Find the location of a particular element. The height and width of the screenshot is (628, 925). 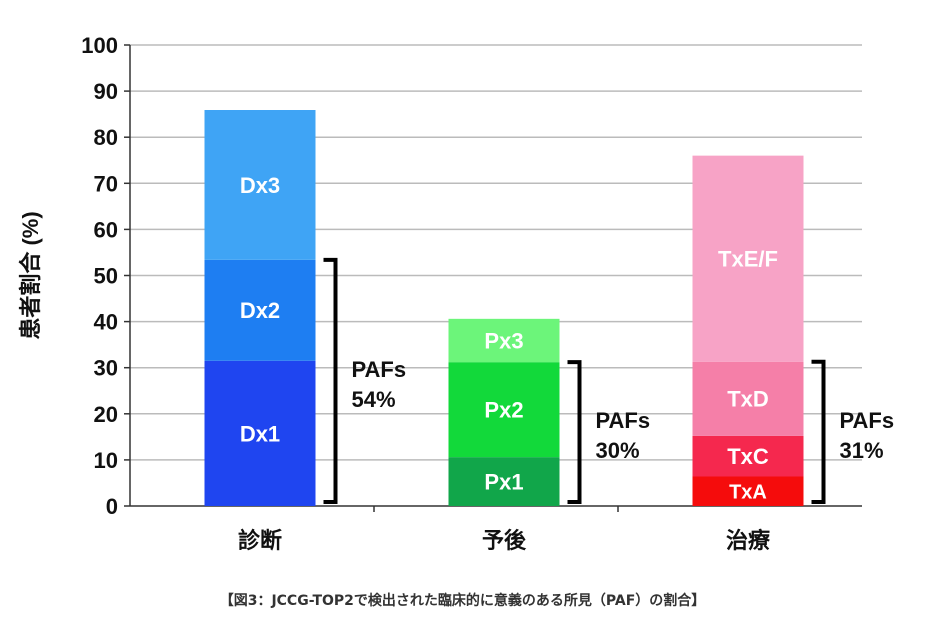

segment-label: TxE/F is located at coordinates (748, 259).